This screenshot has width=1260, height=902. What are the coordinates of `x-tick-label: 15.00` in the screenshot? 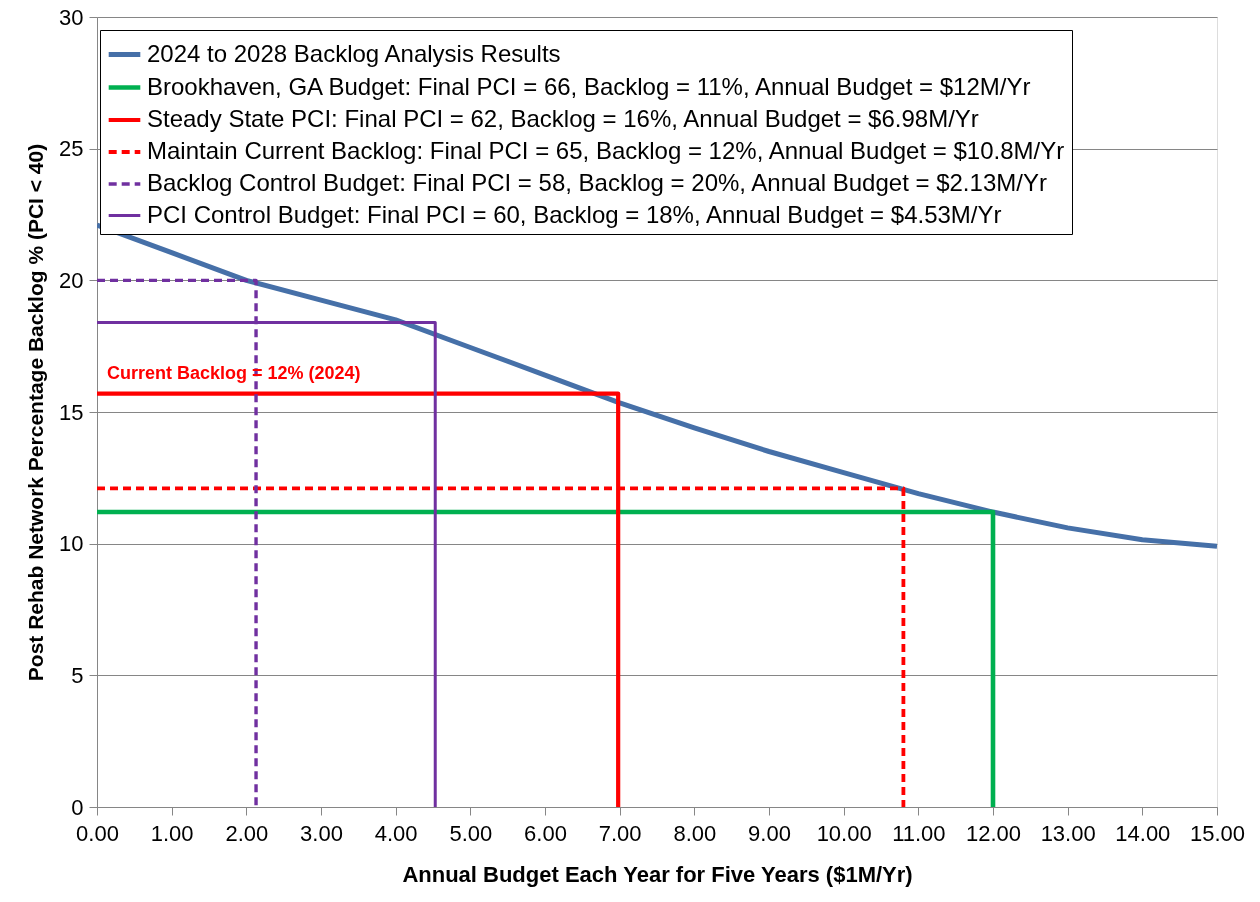 It's located at (1217, 833).